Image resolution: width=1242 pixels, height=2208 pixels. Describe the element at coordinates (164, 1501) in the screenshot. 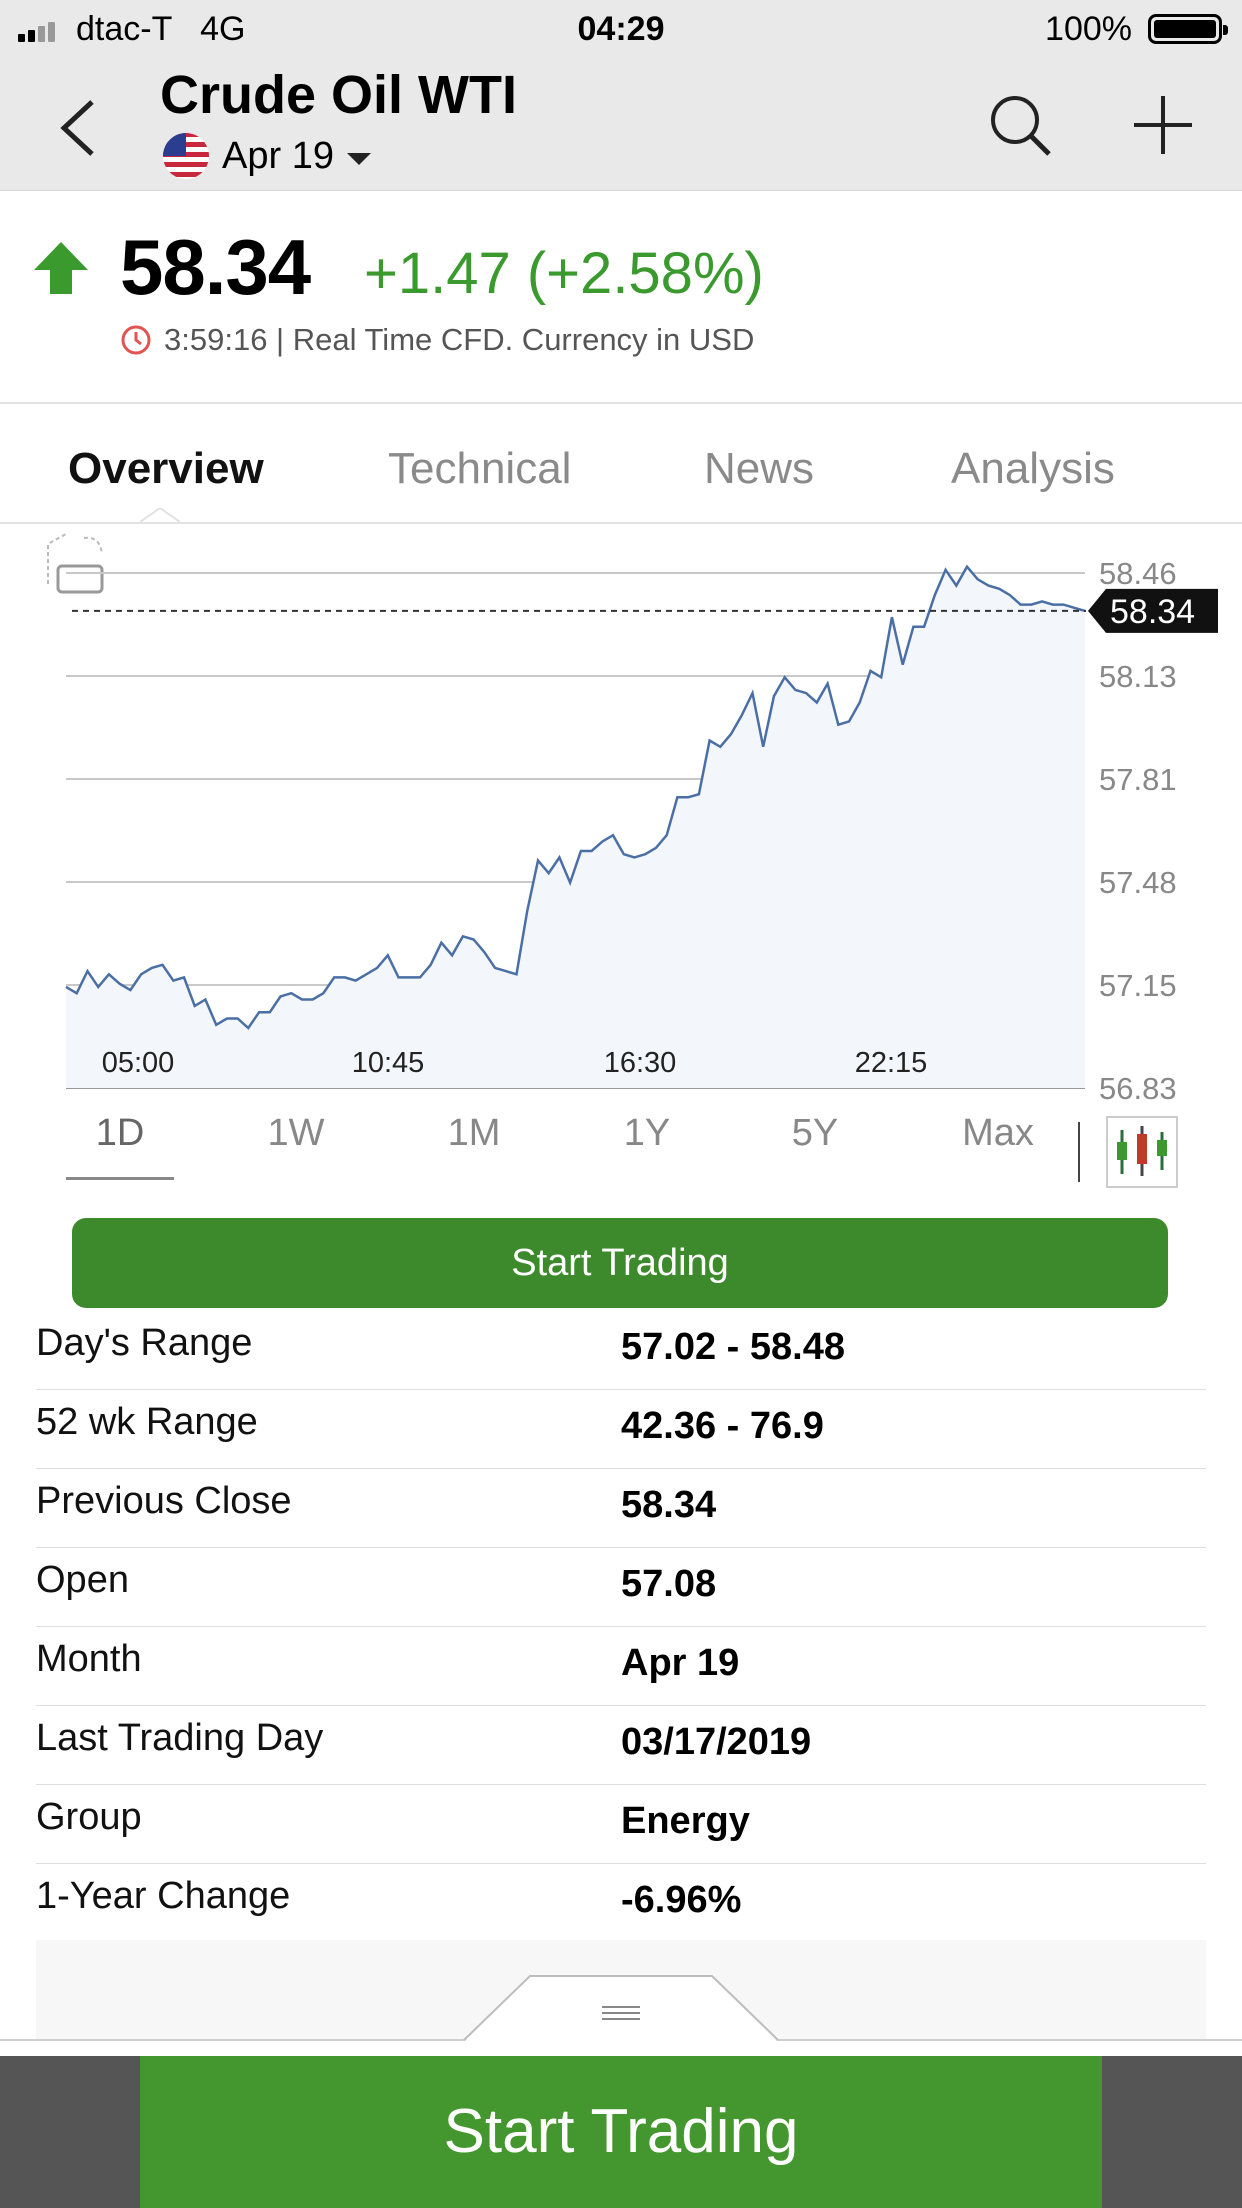

I see `stat-label: Previous Close` at that location.